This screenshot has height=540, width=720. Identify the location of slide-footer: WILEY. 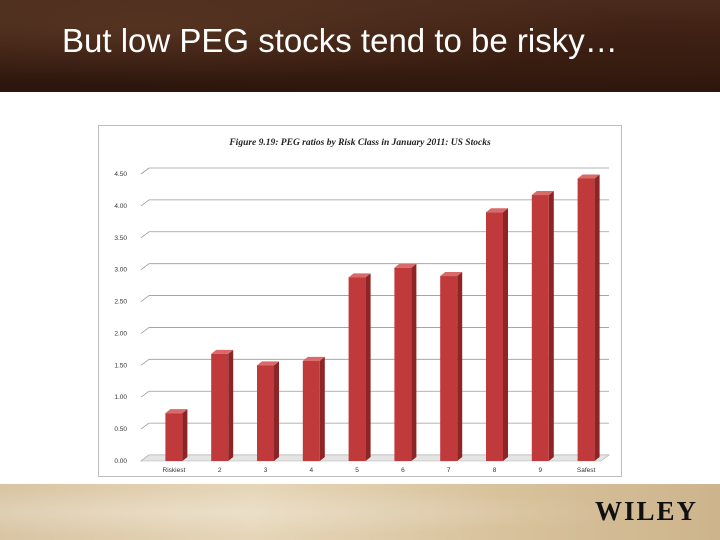
(360, 512).